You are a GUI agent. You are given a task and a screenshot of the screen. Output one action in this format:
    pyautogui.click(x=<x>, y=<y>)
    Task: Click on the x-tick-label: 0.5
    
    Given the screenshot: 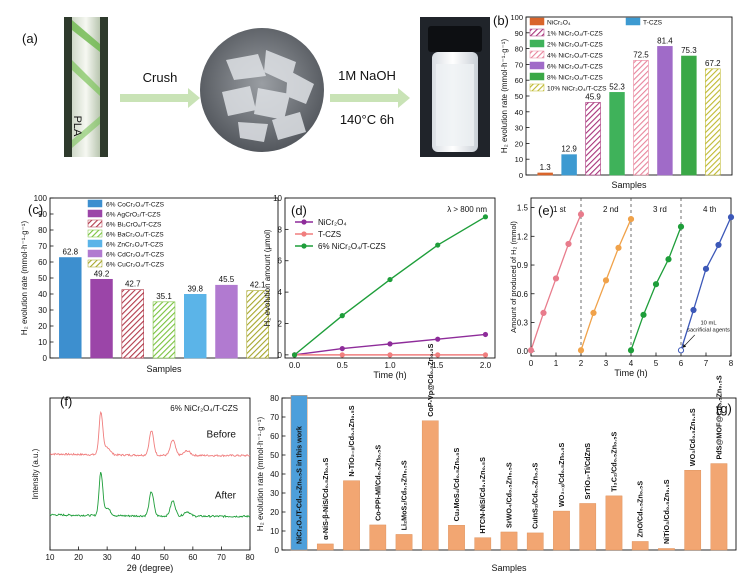 What is the action you would take?
    pyautogui.click(x=343, y=365)
    